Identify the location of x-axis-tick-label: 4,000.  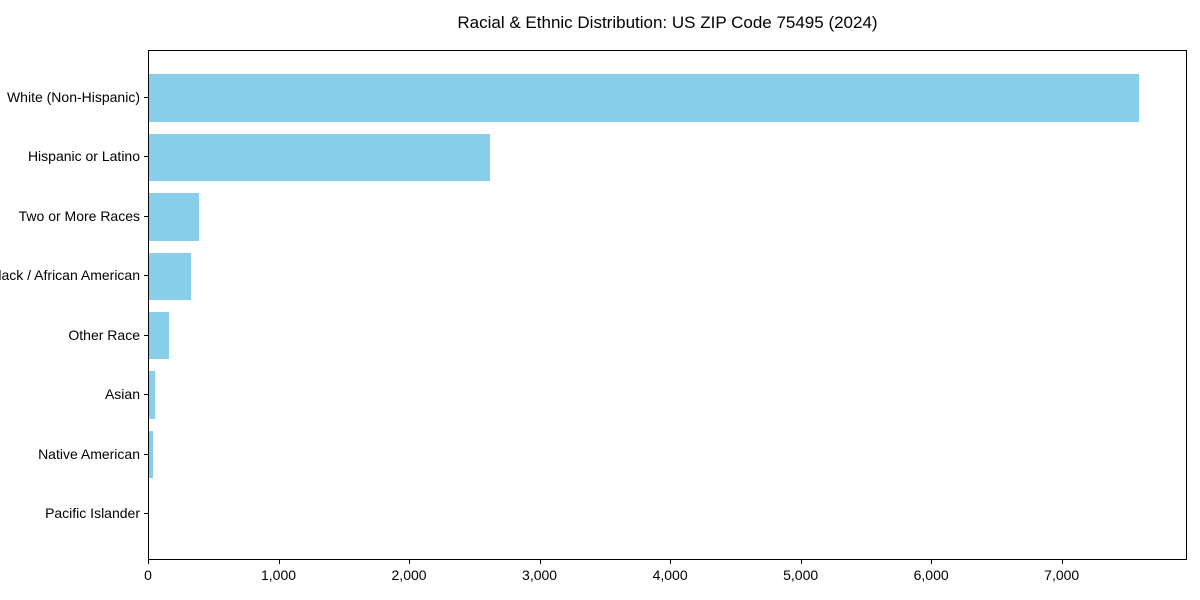
(670, 575).